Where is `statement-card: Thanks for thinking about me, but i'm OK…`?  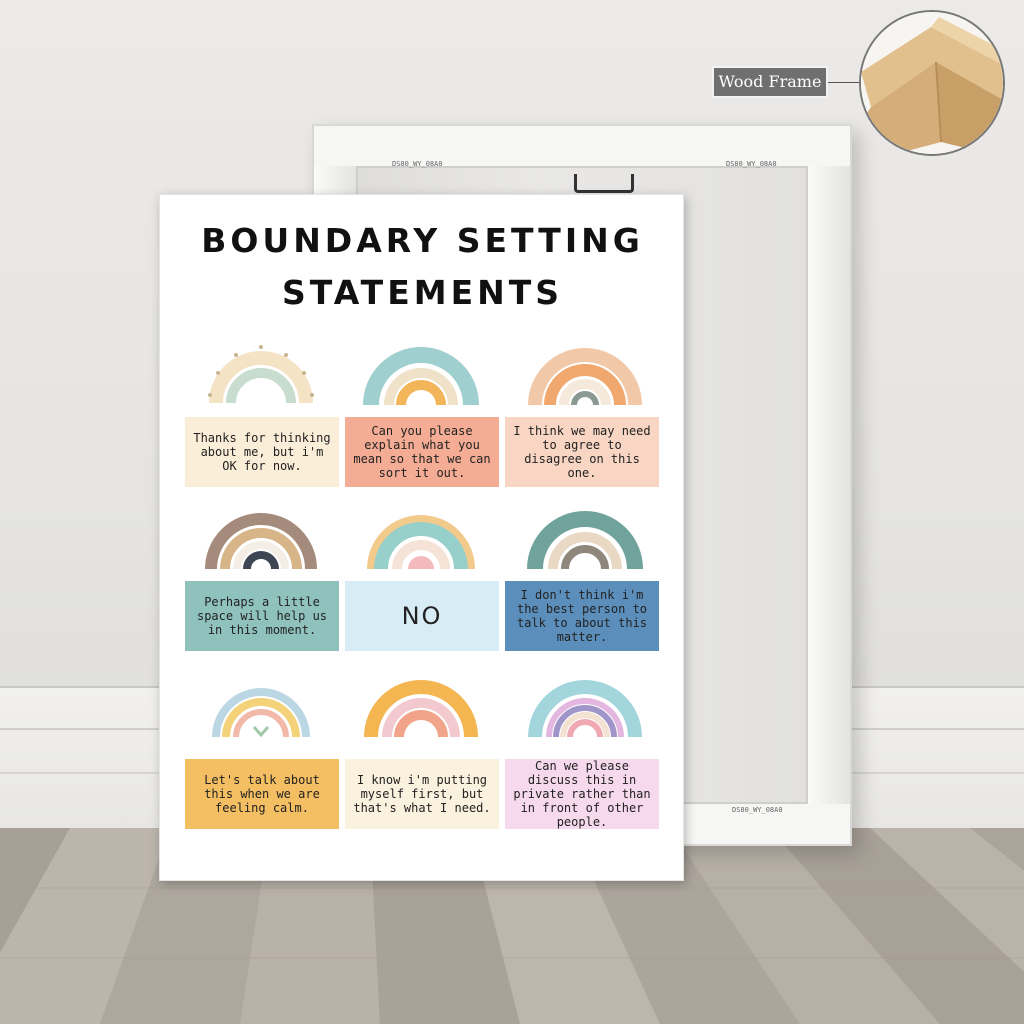
statement-card: Thanks for thinking about me, but i'm OK… is located at coordinates (262, 452).